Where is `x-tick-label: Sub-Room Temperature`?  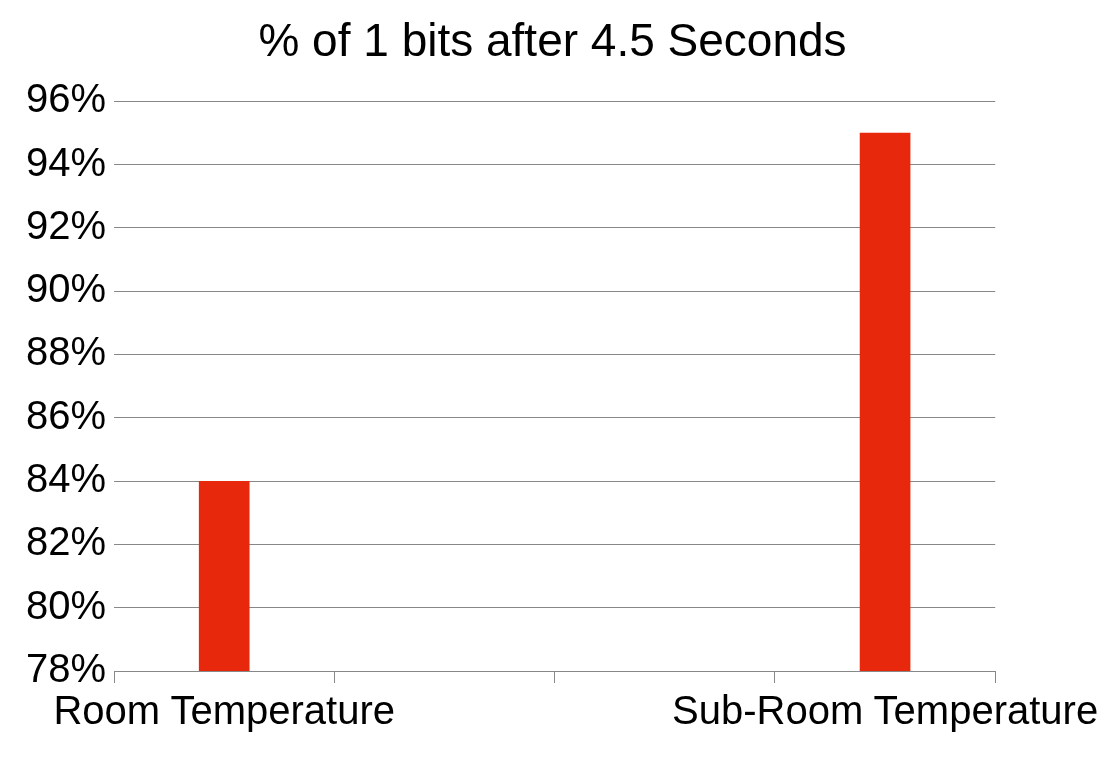 x-tick-label: Sub-Room Temperature is located at coordinates (885, 710).